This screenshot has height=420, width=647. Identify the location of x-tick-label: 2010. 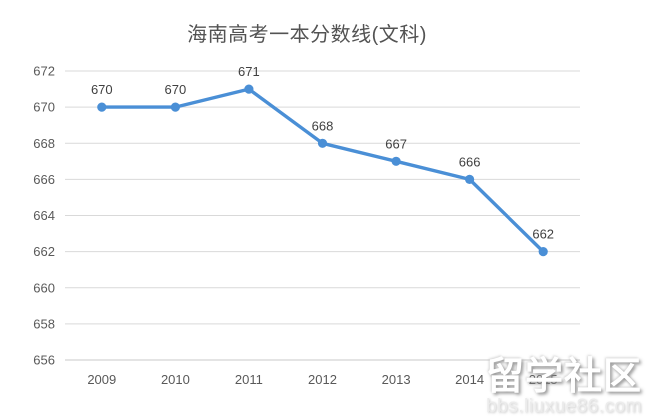
(175, 379).